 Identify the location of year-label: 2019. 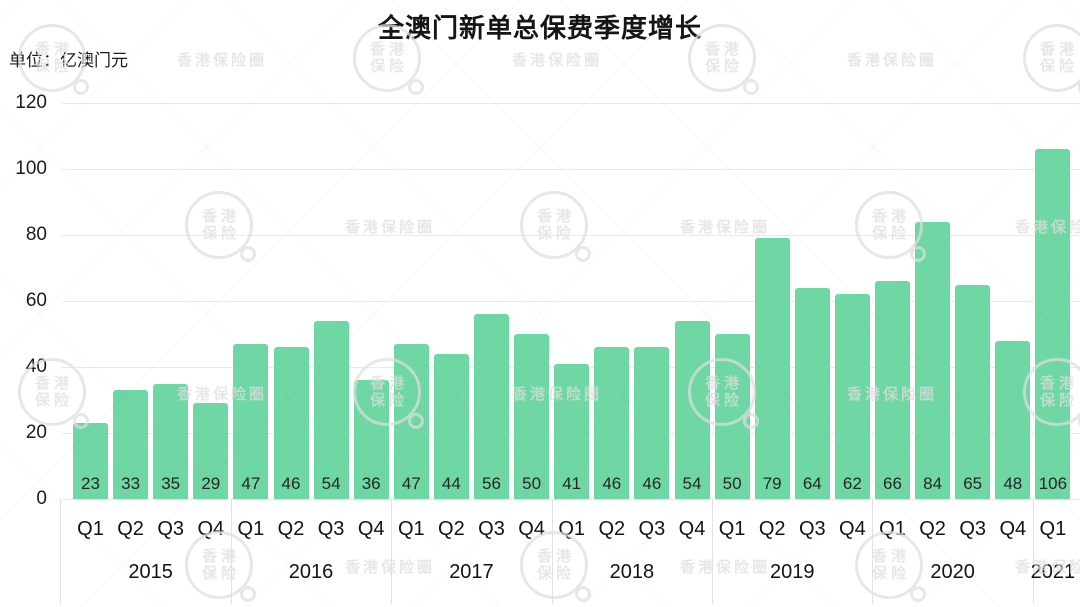
(792, 572).